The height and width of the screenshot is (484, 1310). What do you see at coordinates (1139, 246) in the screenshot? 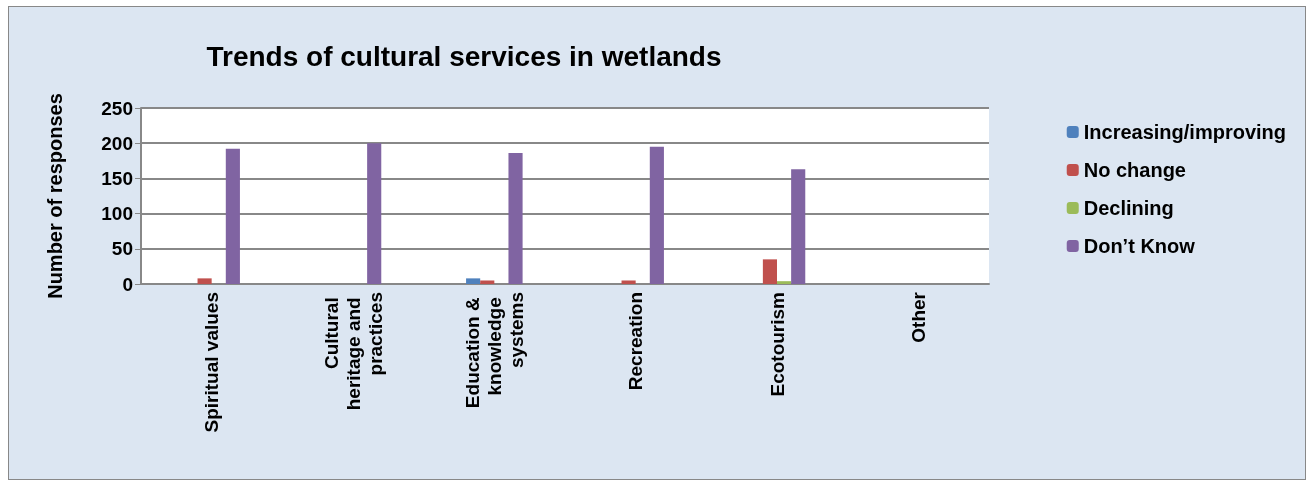
I see `legend-label: Don’t Know` at bounding box center [1139, 246].